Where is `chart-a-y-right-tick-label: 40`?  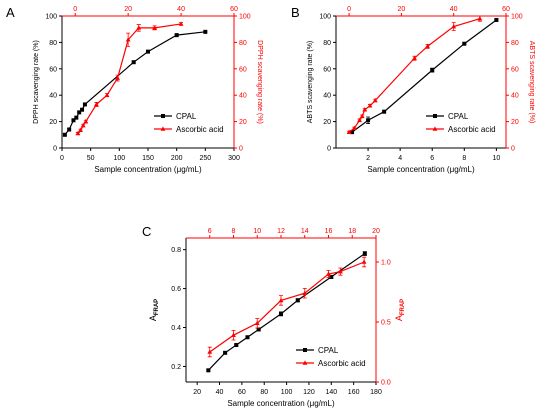 chart-a-y-right-tick-label: 40 is located at coordinates (243, 96).